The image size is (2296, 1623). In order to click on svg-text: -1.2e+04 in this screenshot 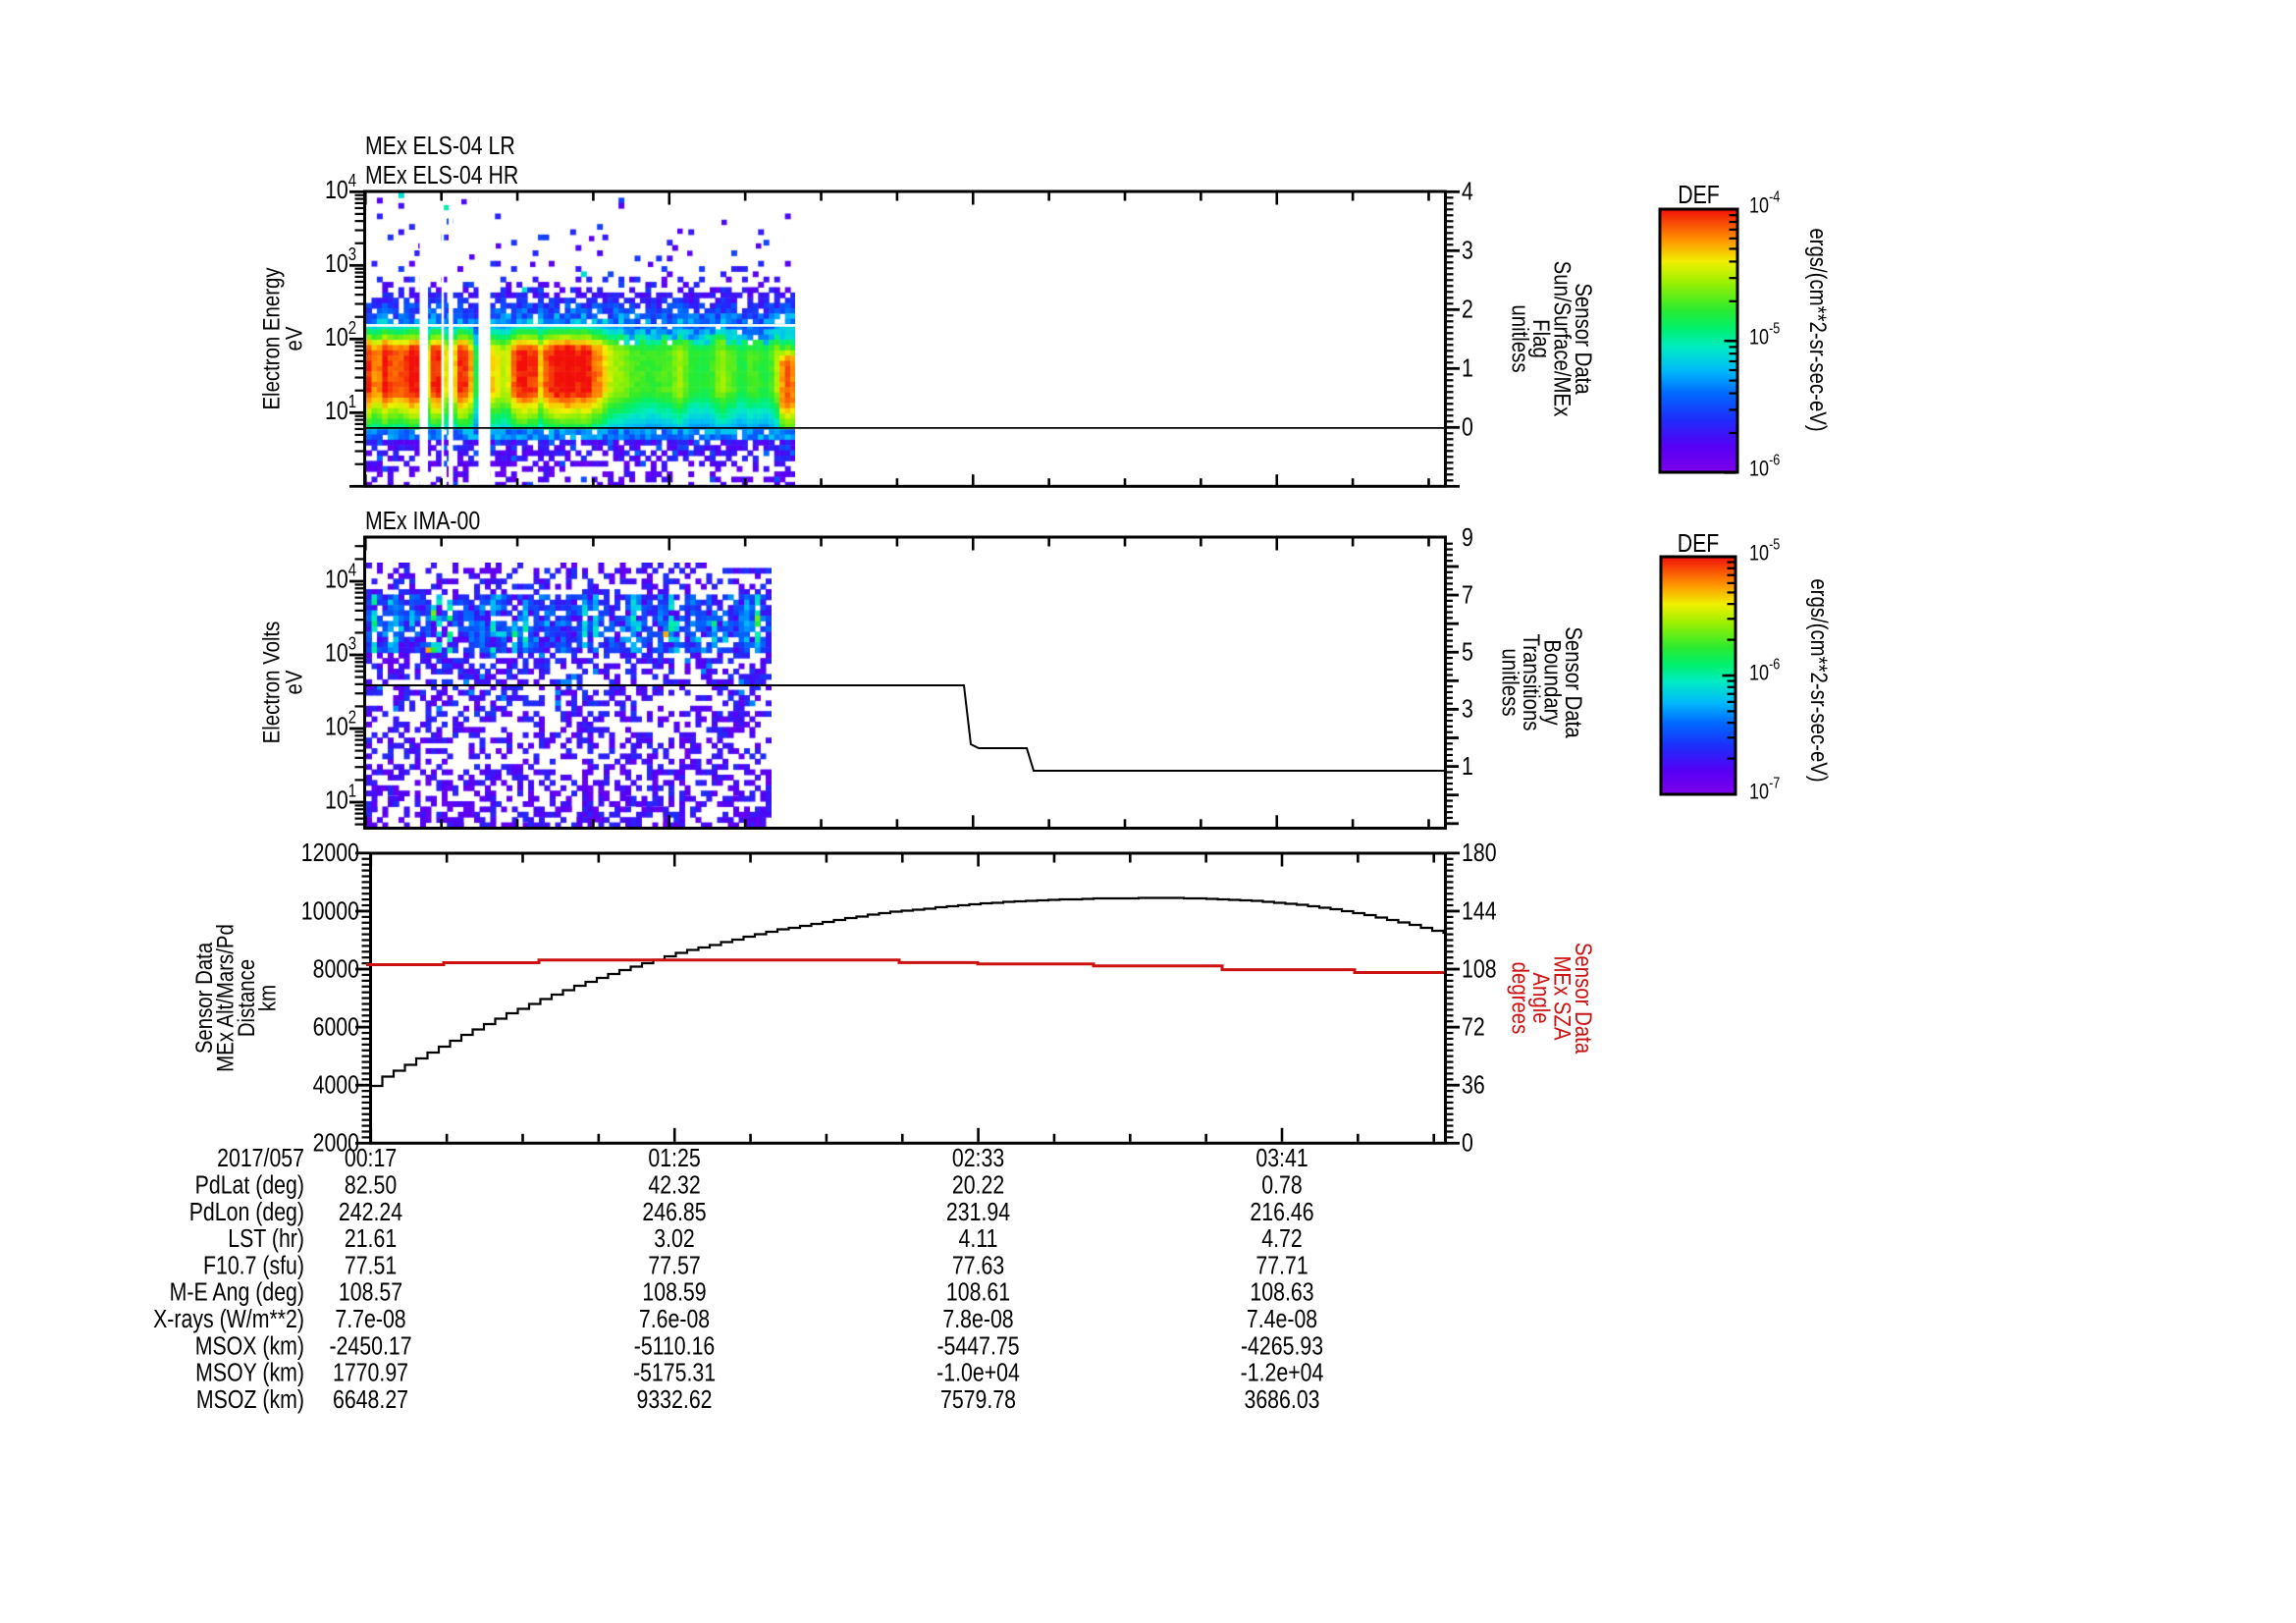, I will do `click(1283, 1374)`.